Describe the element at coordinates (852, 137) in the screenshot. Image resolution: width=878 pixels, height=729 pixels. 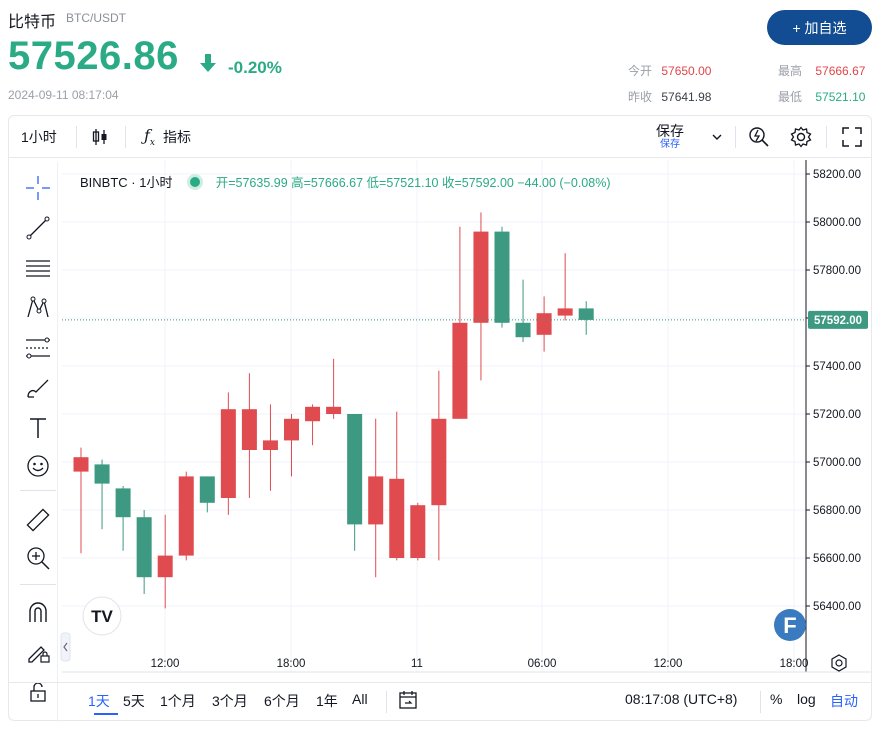
I see `fullscreen-icon` at that location.